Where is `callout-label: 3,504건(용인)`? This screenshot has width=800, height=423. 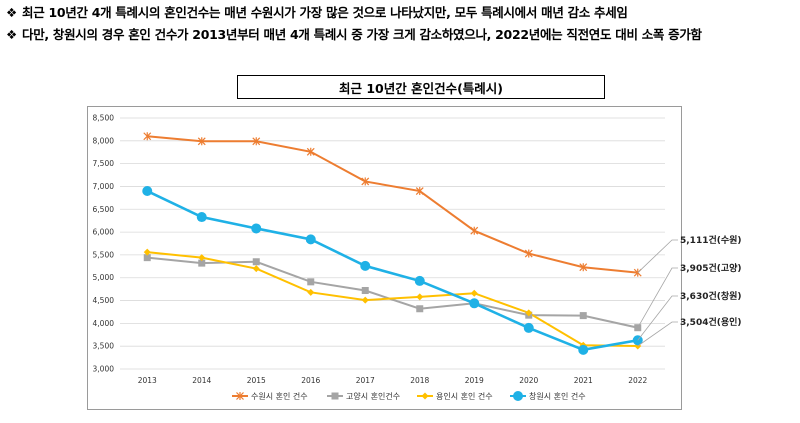
callout-label: 3,504건(용인) is located at coordinates (711, 322).